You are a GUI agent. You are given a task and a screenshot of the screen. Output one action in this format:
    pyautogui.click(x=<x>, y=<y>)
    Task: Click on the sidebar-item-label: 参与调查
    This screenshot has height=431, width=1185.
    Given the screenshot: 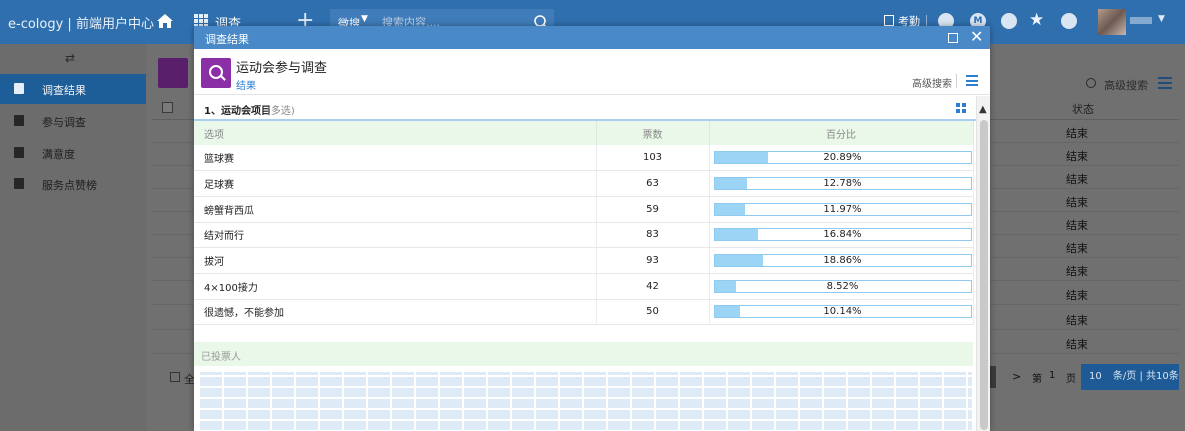 What is the action you would take?
    pyautogui.click(x=64, y=122)
    